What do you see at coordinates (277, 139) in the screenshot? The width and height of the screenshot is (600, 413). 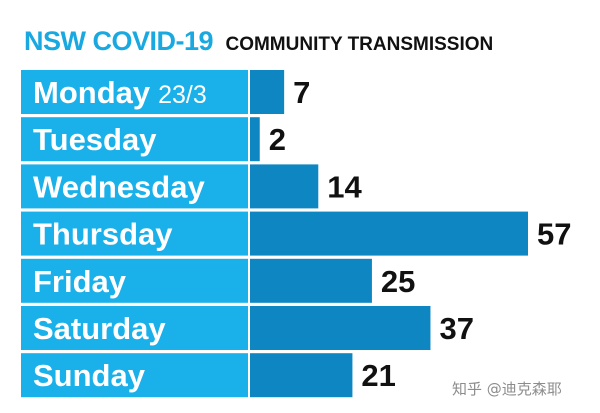 I see `value-label: 2` at bounding box center [277, 139].